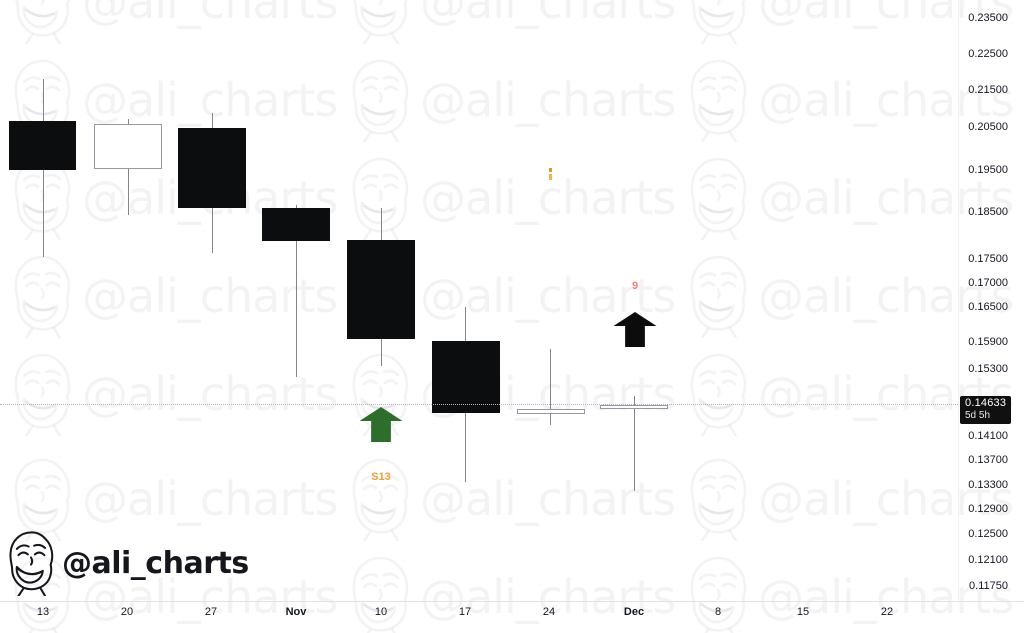 Image resolution: width=1024 pixels, height=633 pixels. Describe the element at coordinates (988, 170) in the screenshot. I see `price-axis-label: 0.19500` at that location.